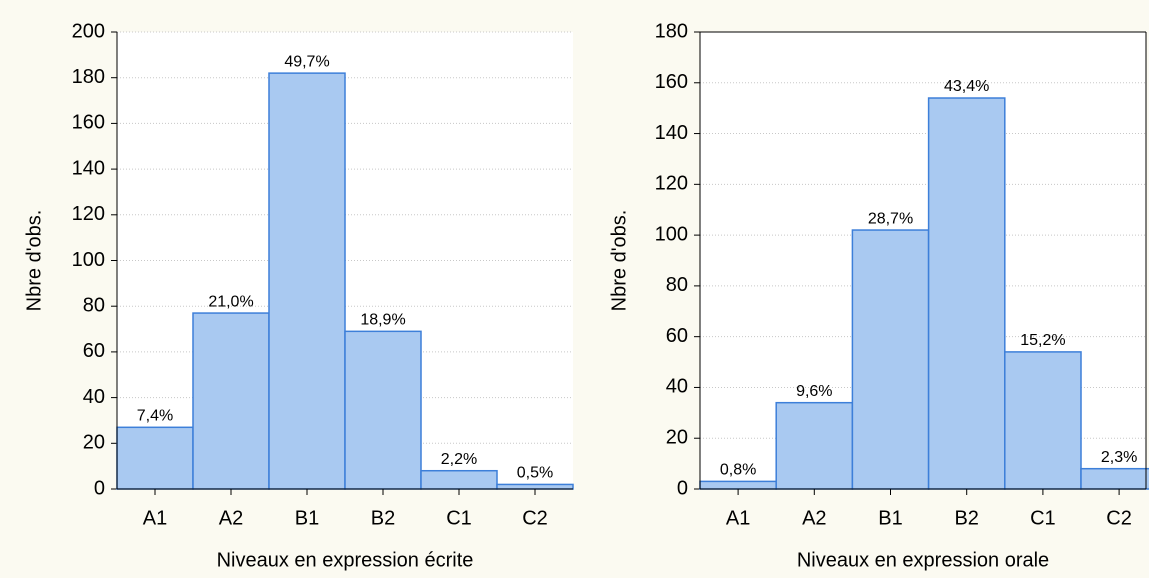 The width and height of the screenshot is (1149, 578). What do you see at coordinates (345, 560) in the screenshot?
I see `x-axis-title: Niveaux en expression écrite` at bounding box center [345, 560].